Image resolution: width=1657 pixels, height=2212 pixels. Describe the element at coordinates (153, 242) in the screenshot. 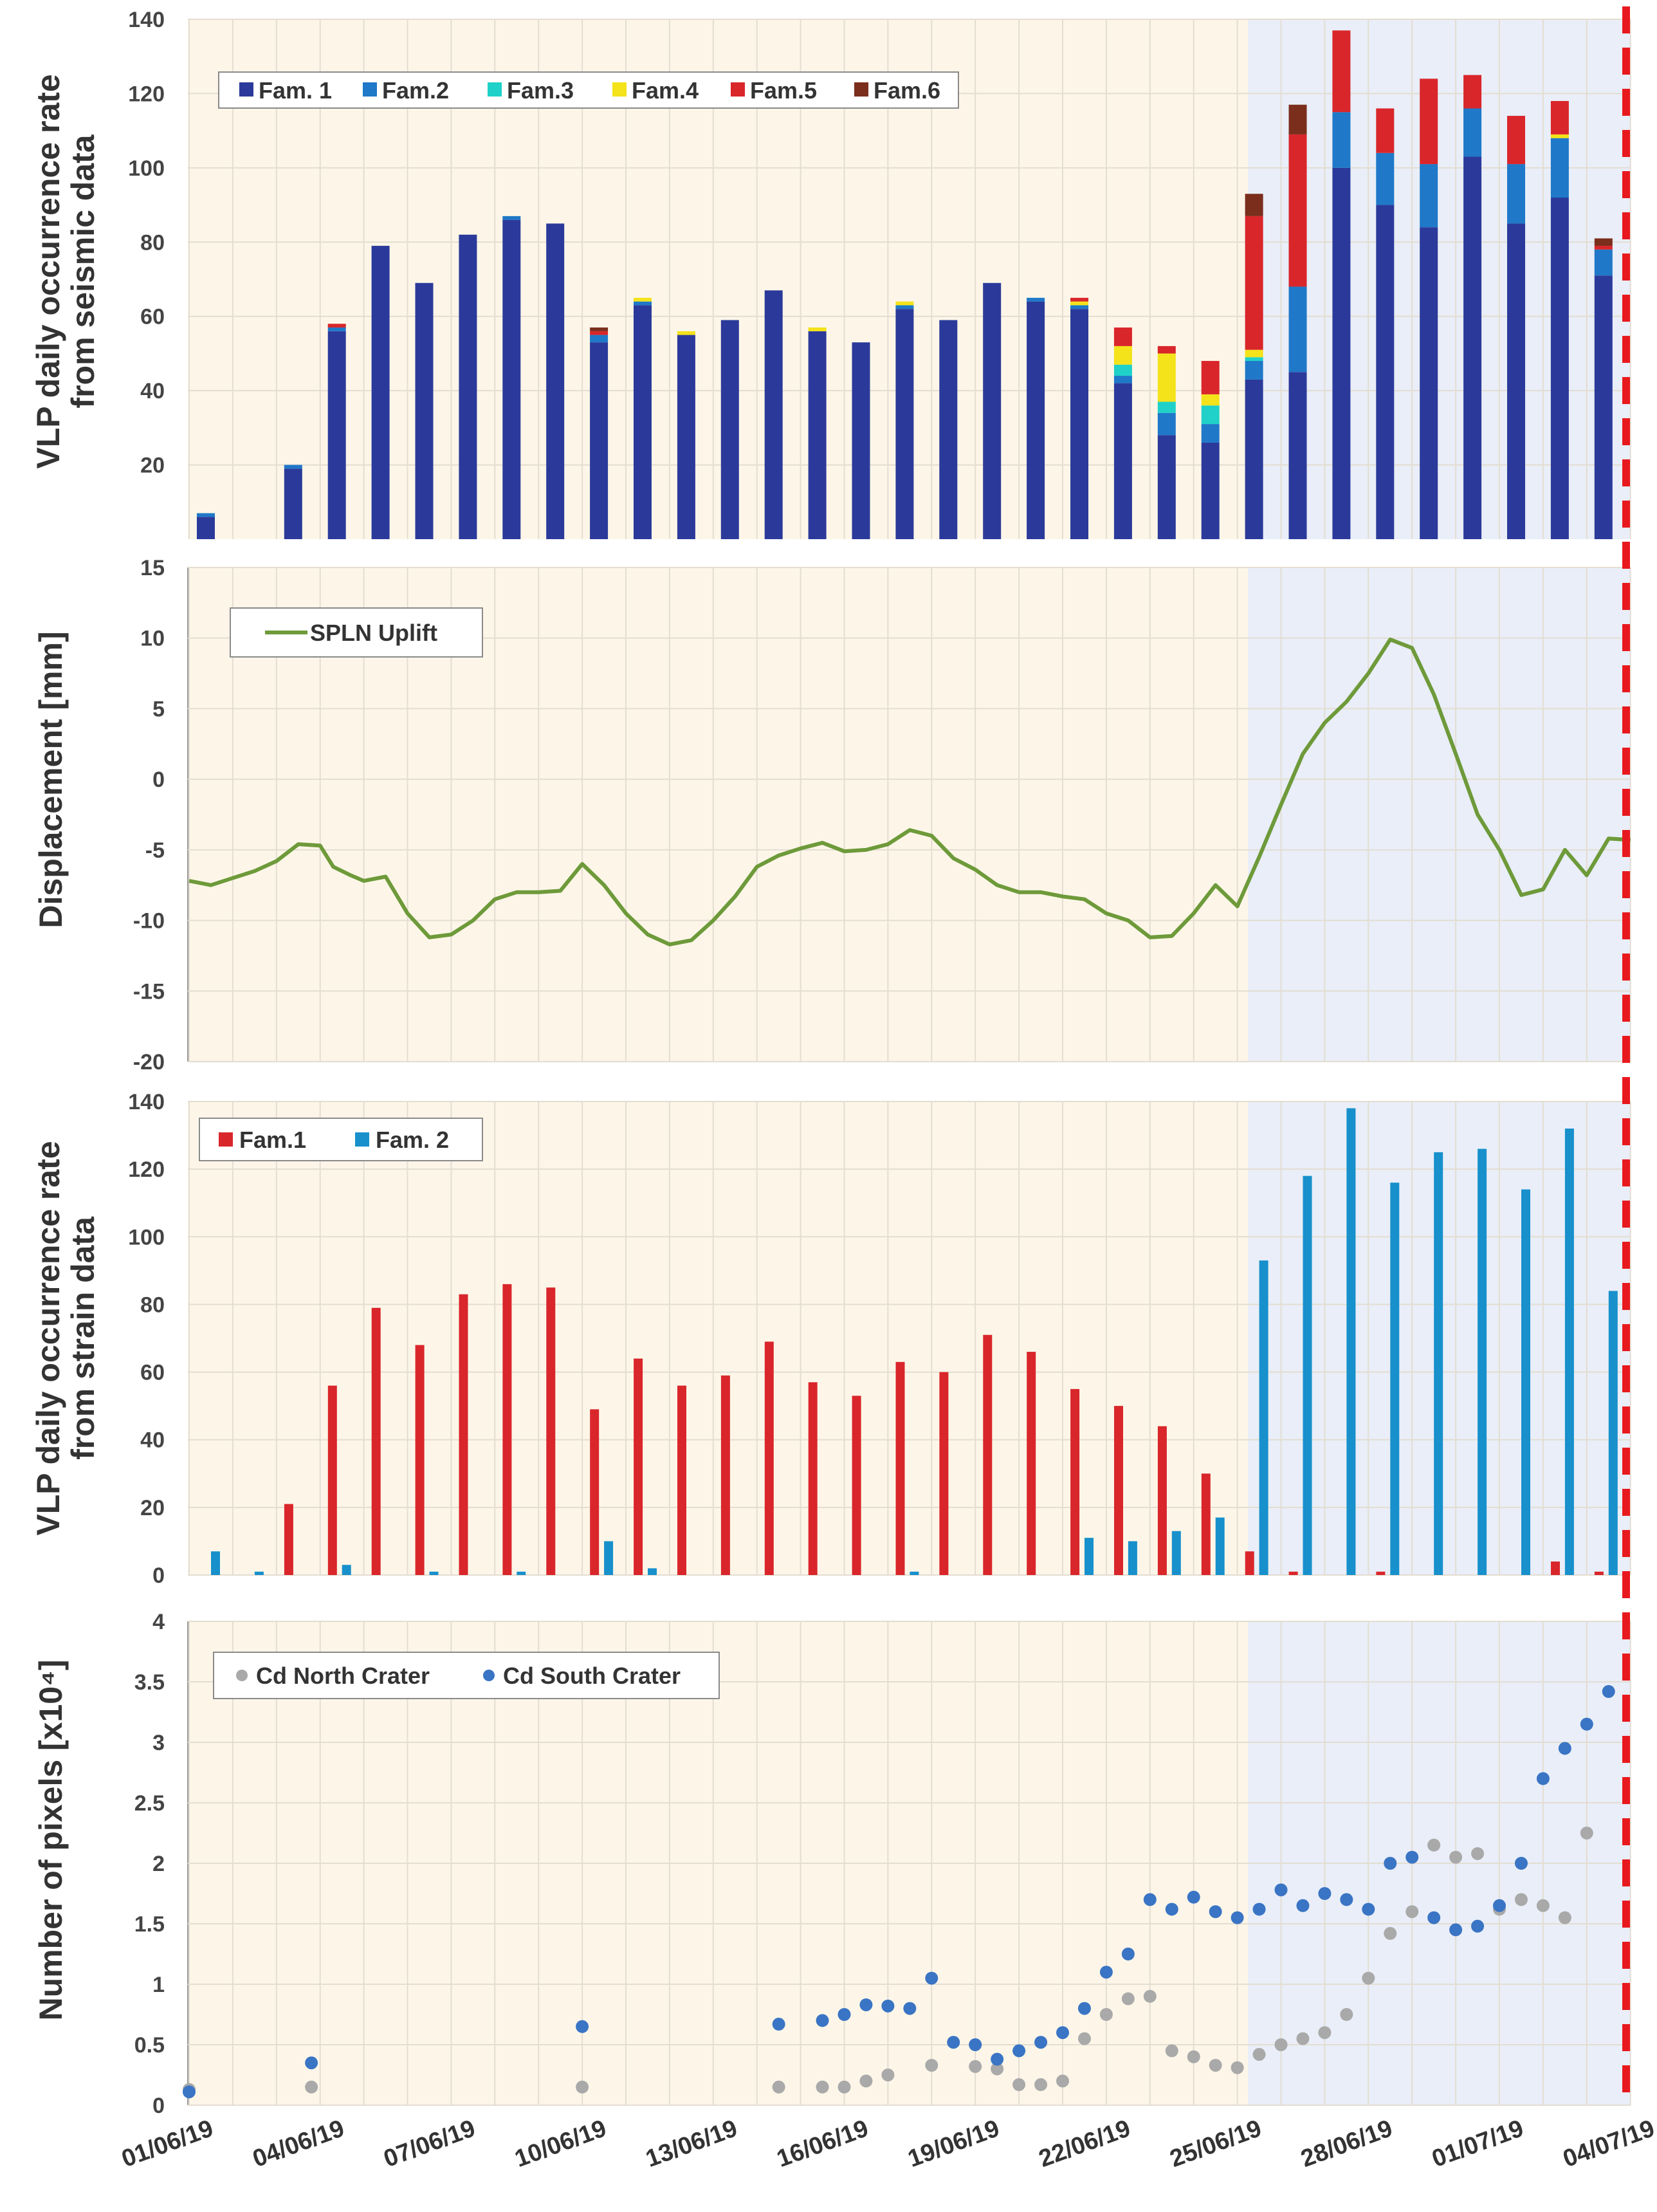

I see `y-tick-label: 80` at that location.